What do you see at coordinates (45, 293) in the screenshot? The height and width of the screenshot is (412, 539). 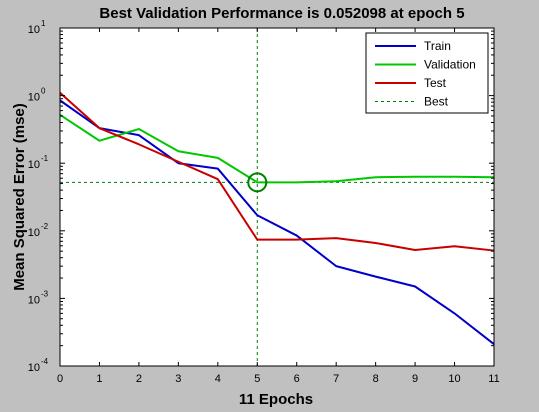 I see `y-tick-exponent: -3` at bounding box center [45, 293].